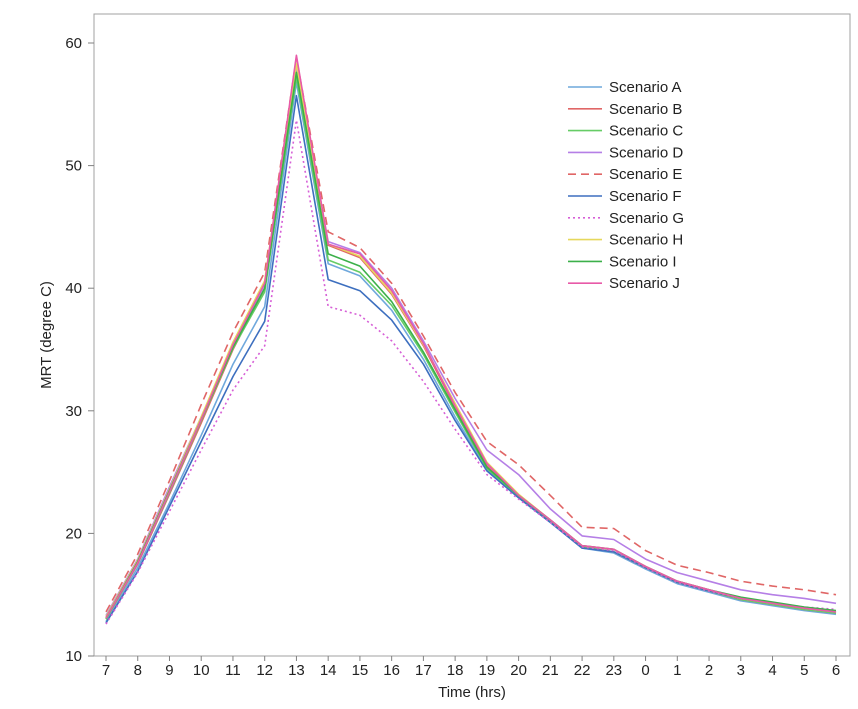 The height and width of the screenshot is (709, 858). What do you see at coordinates (613, 670) in the screenshot?
I see `x-tick-label: 23` at bounding box center [613, 670].